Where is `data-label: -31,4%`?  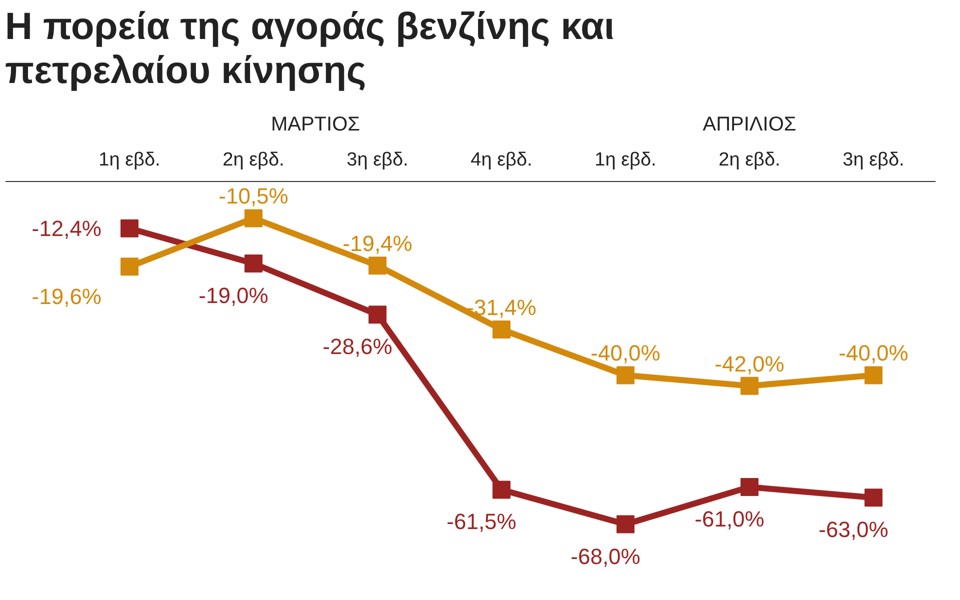 data-label: -31,4% is located at coordinates (501, 307).